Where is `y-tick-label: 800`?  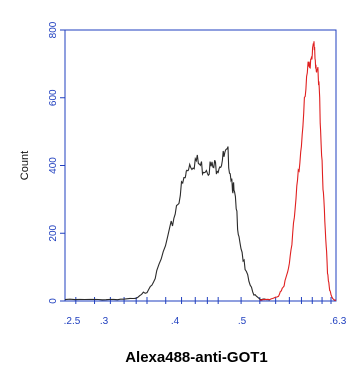
y-tick-label: 800 is located at coordinates (53, 29).